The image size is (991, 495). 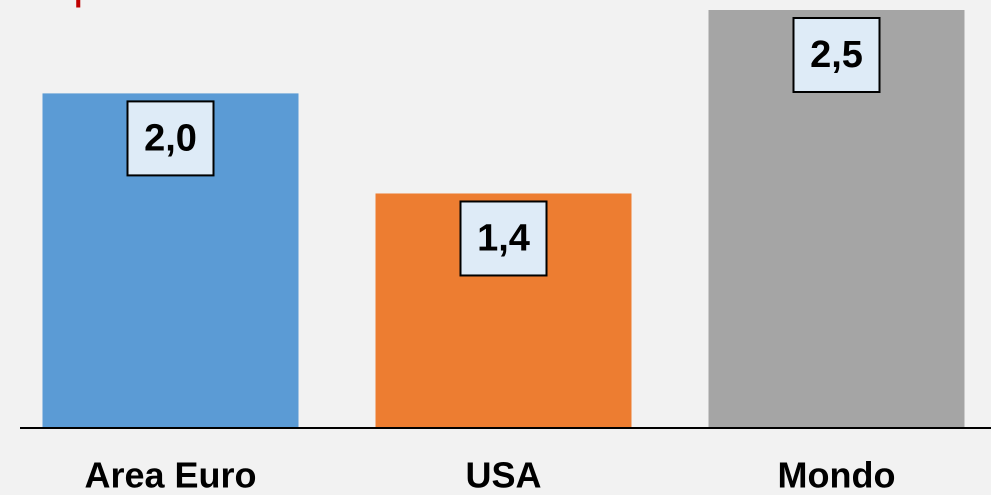 What do you see at coordinates (241, 4) in the screenshot?
I see `chart-title: Impatto sull'inflazione` at bounding box center [241, 4].